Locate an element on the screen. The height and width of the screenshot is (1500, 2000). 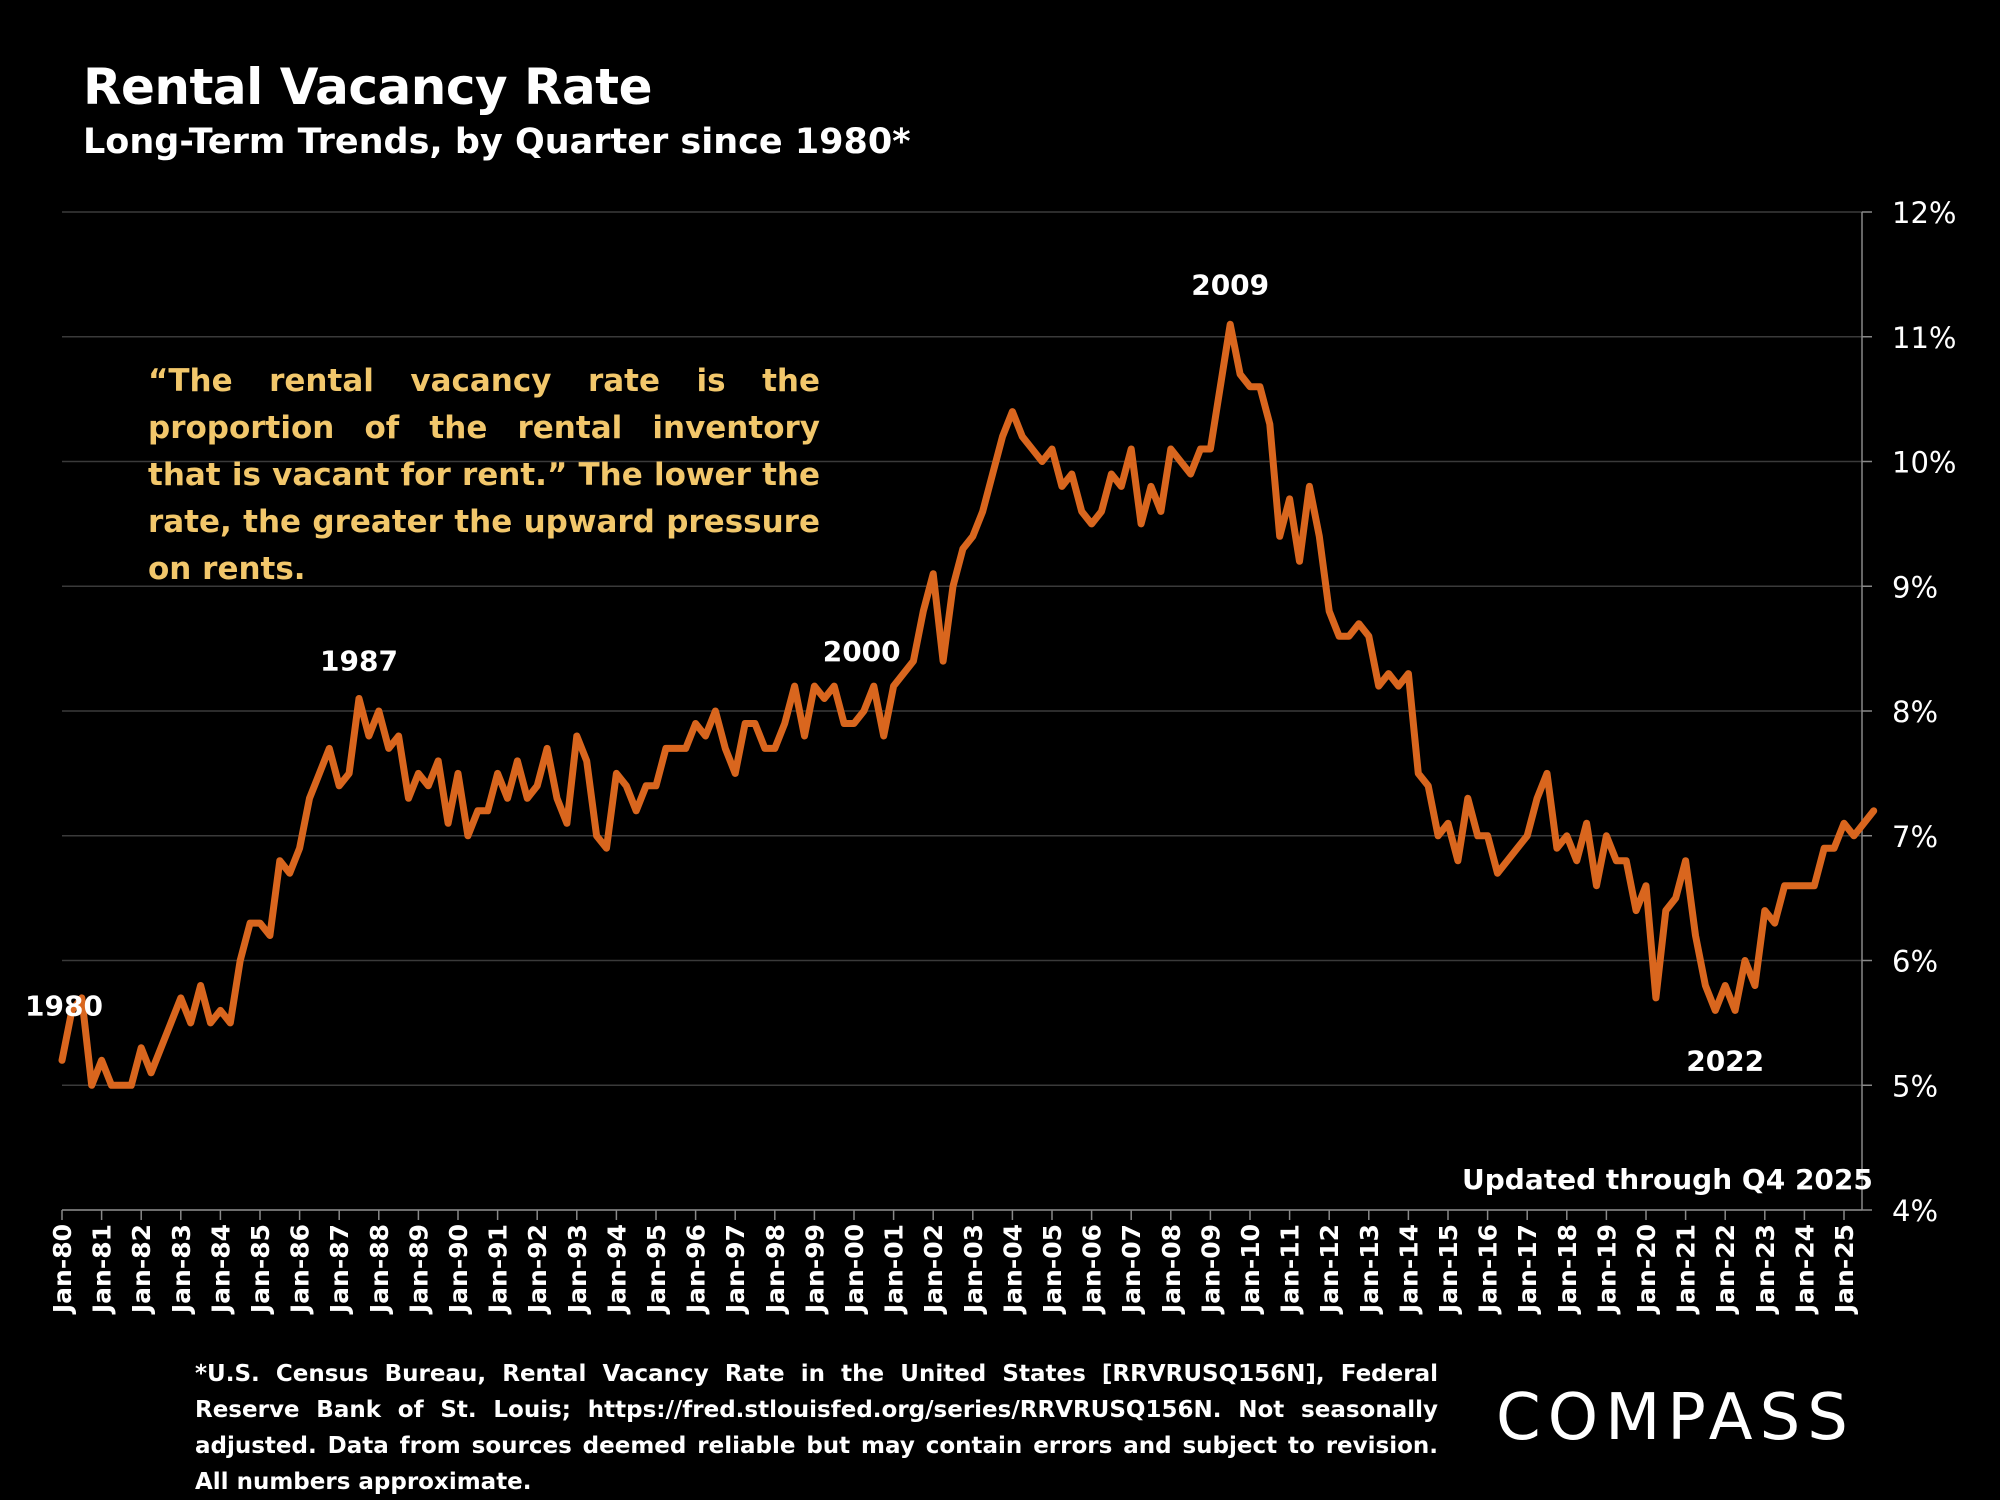
x-tick-label: Jan-17 is located at coordinates (1527, 1269).